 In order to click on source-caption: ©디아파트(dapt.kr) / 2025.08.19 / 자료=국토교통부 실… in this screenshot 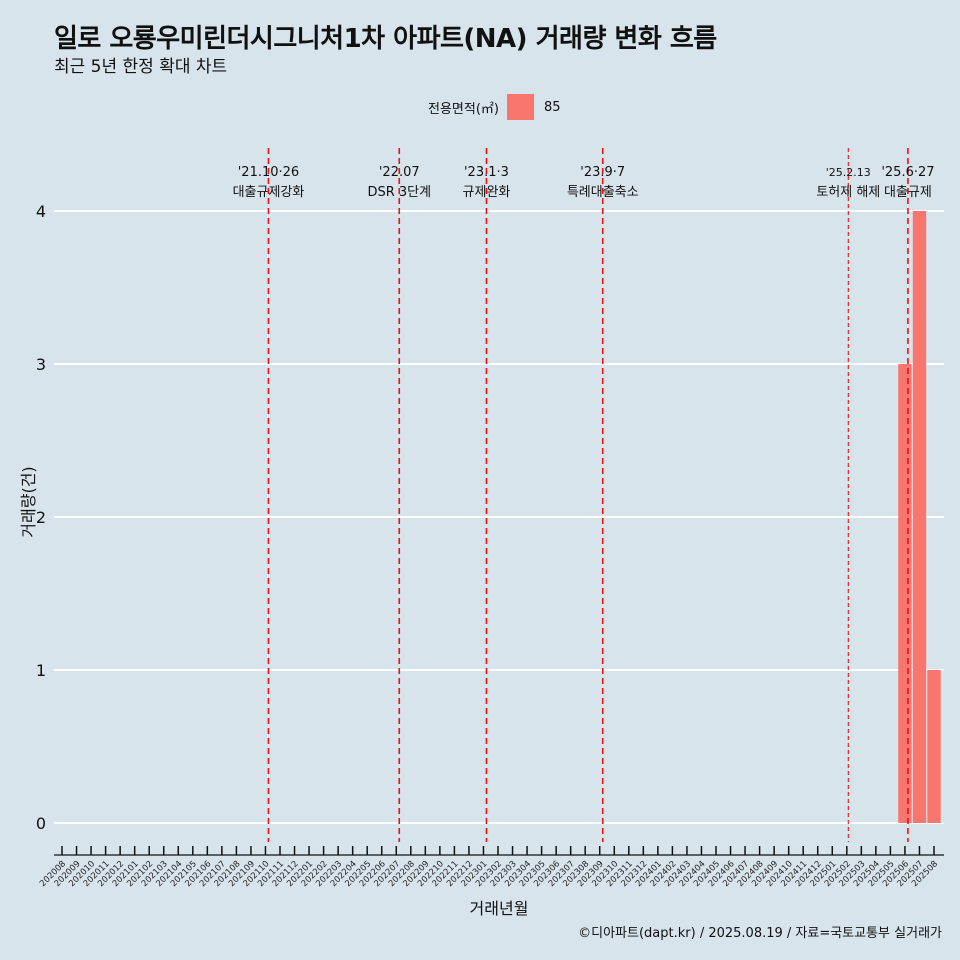, I will do `click(760, 933)`.